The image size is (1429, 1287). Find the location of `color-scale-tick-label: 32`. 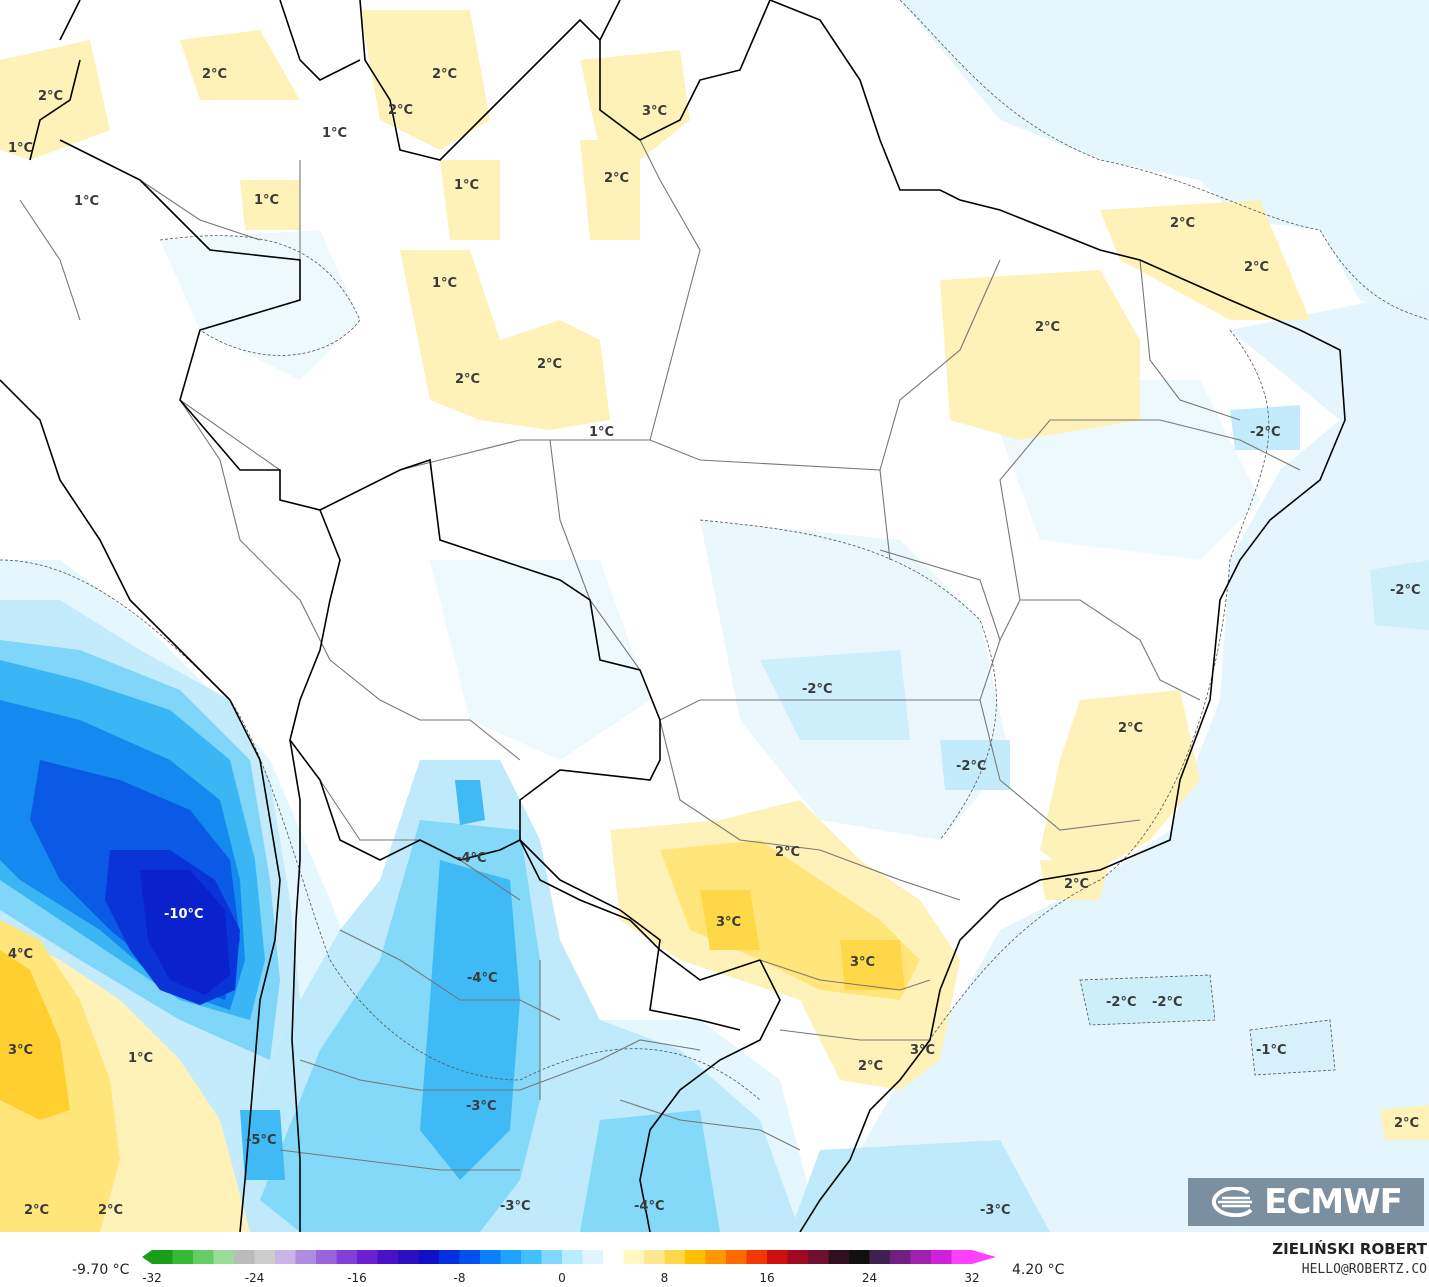

color-scale-tick-label: 32 is located at coordinates (972, 1278).